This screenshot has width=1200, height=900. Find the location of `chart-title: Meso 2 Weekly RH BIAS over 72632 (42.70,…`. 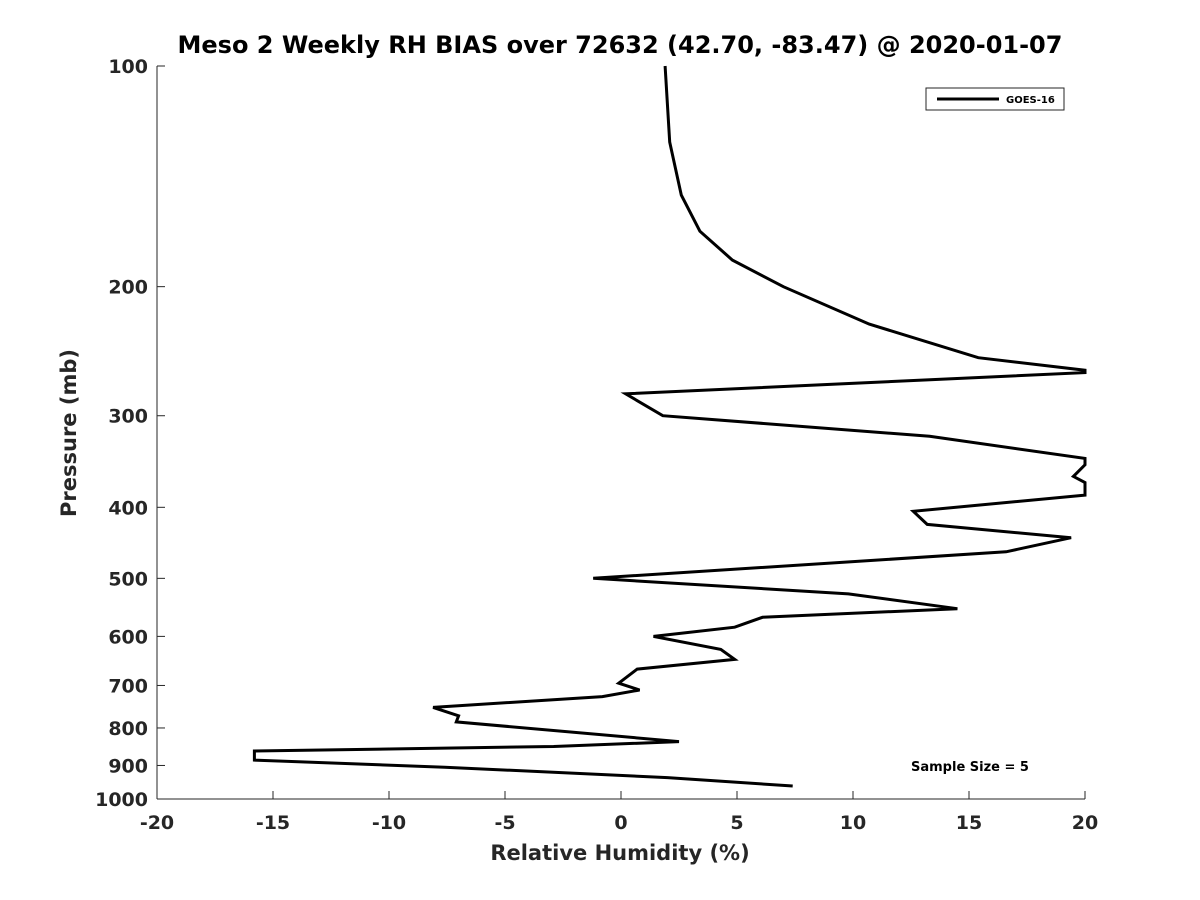

chart-title: Meso 2 Weekly RH BIAS over 72632 (42.70,… is located at coordinates (620, 45).